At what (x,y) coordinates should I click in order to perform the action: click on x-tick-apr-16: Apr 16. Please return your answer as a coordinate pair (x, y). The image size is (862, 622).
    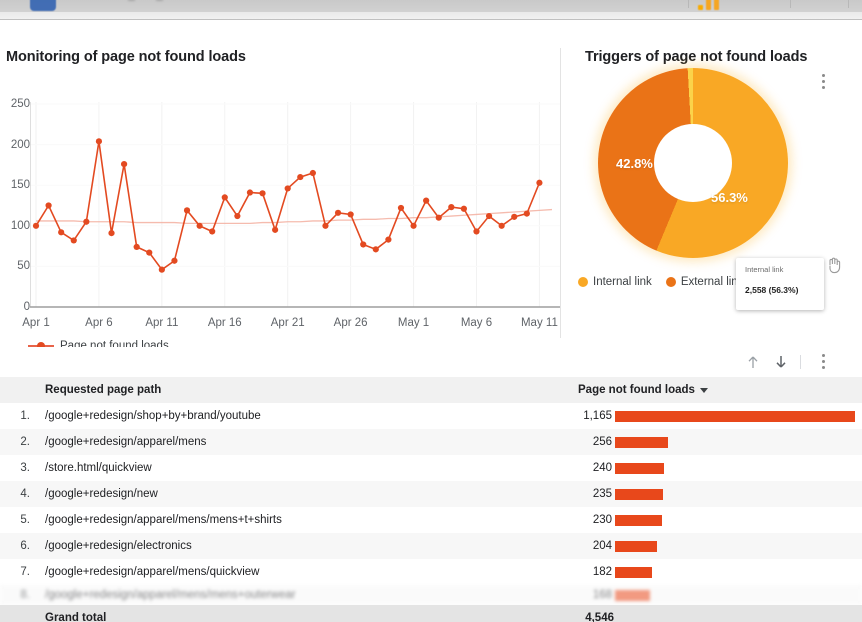
    Looking at the image, I should click on (224, 323).